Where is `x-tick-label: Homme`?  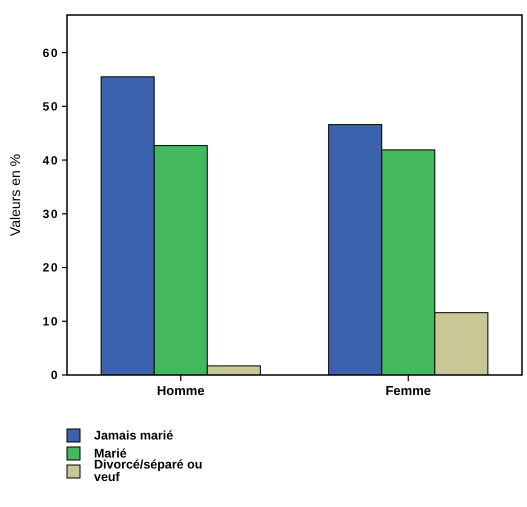
x-tick-label: Homme is located at coordinates (180, 390).